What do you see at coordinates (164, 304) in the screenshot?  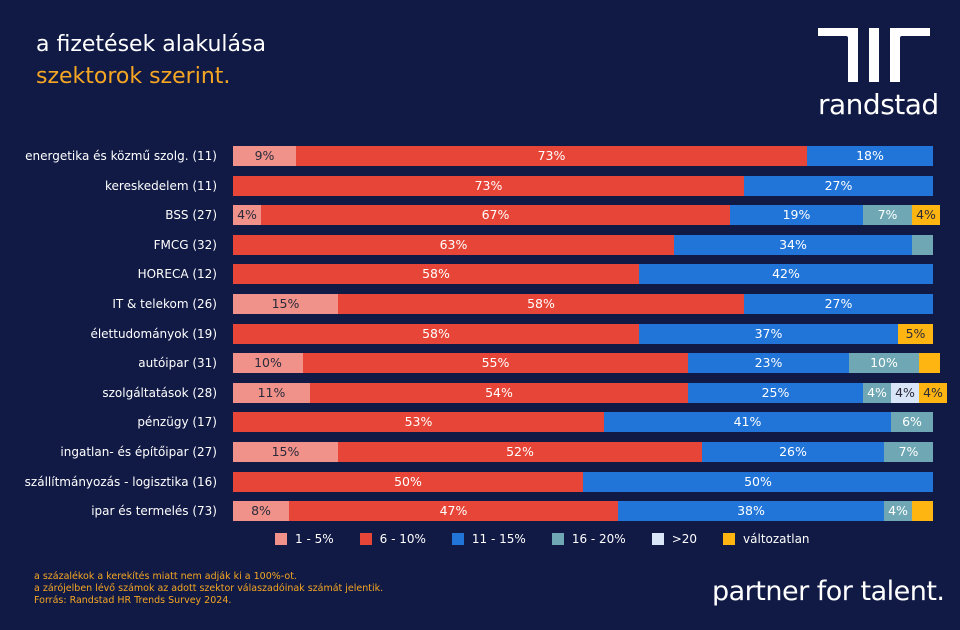 I see `category-label: IT & telekom (26)` at bounding box center [164, 304].